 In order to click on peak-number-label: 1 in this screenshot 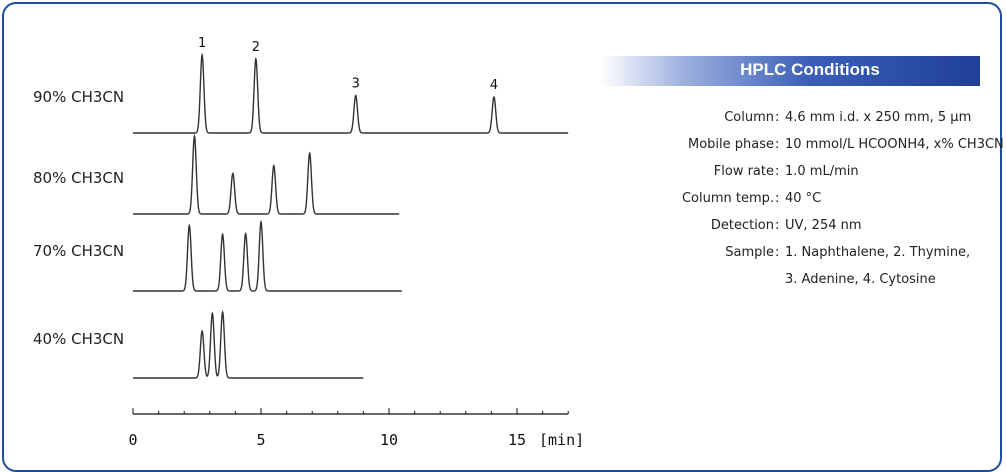, I will do `click(202, 43)`.